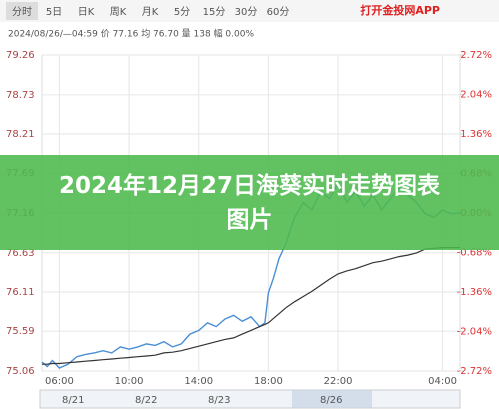 The image size is (499, 409). Describe the element at coordinates (442, 381) in the screenshot. I see `x-tick-label: 04:00` at that location.